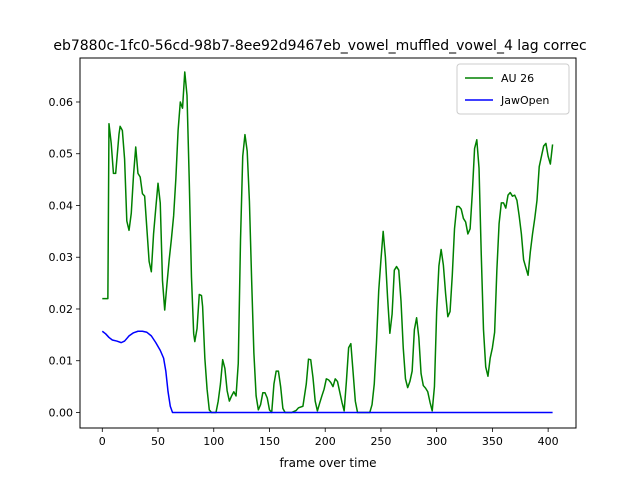 This screenshot has width=640, height=485. I want to click on x-tick-label: 100, so click(213, 441).